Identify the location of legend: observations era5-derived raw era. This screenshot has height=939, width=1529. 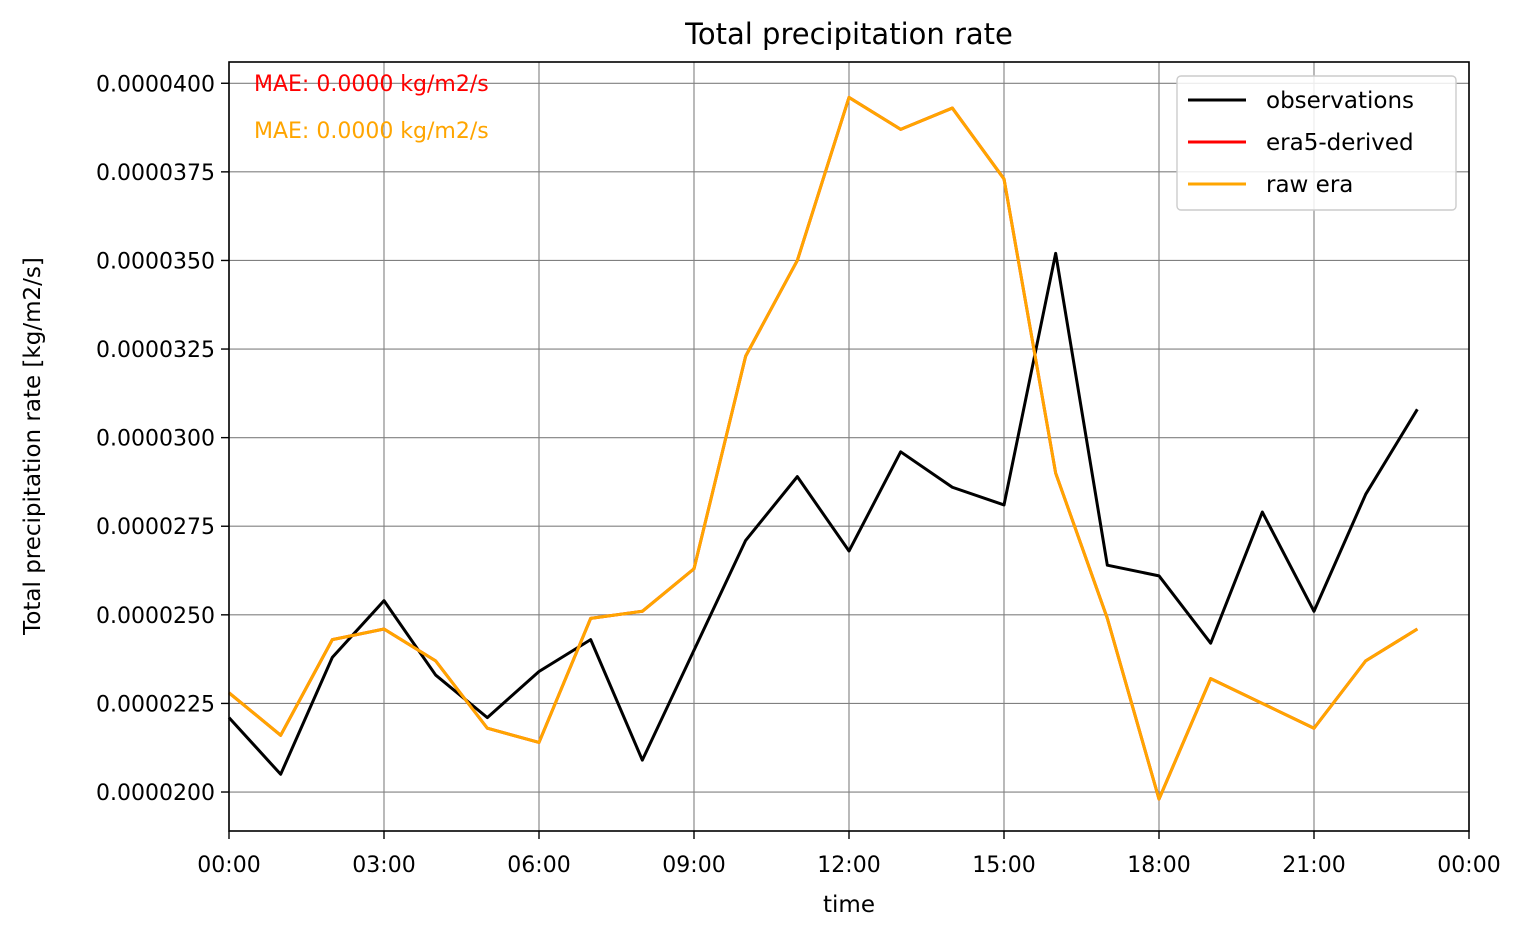
(1316, 143).